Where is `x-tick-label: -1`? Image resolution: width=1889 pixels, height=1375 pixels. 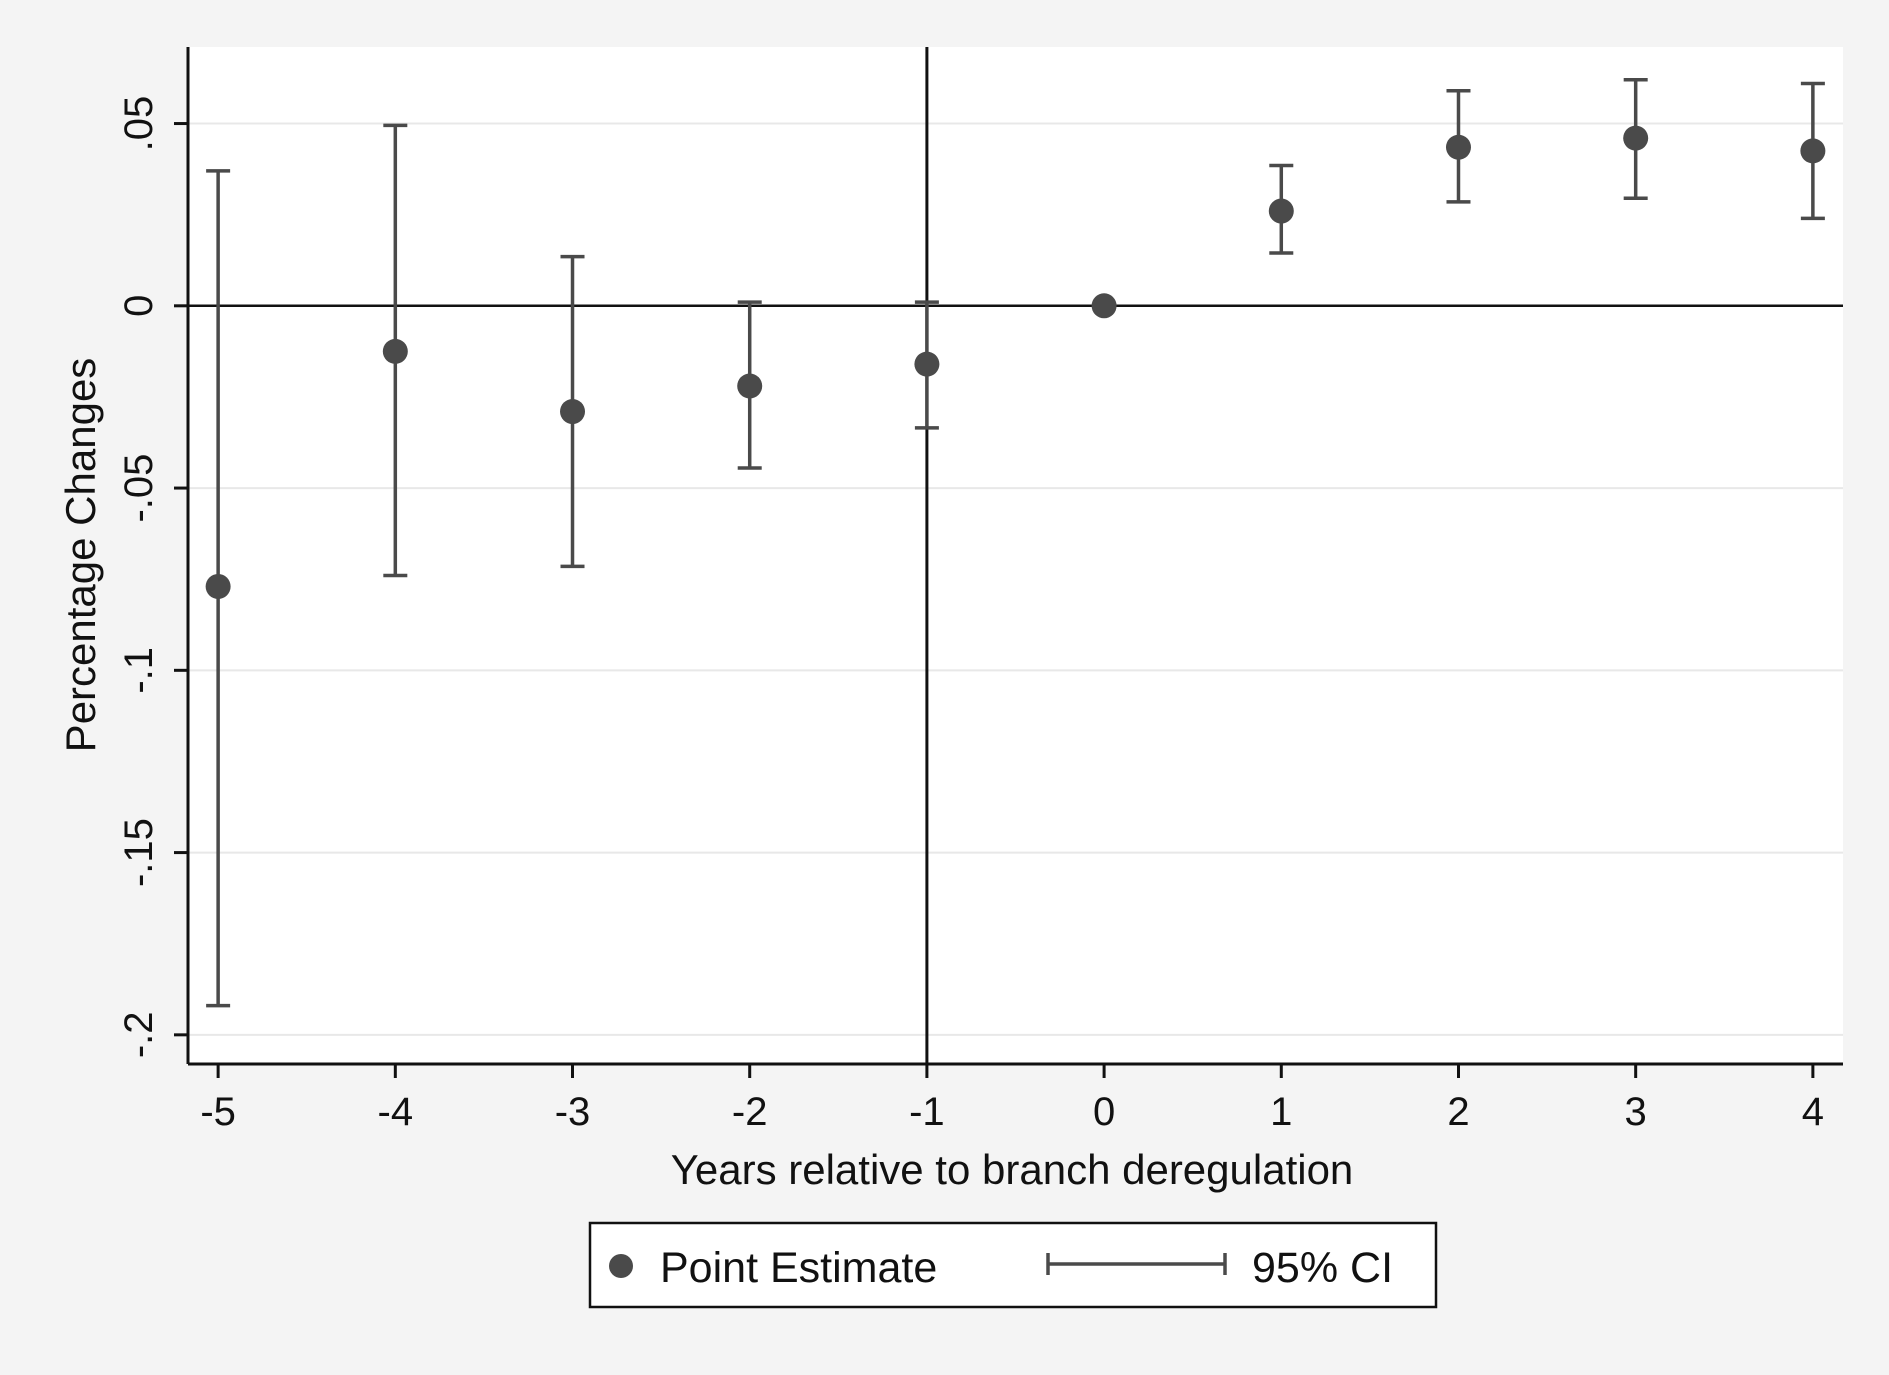
x-tick-label: -1 is located at coordinates (927, 1112).